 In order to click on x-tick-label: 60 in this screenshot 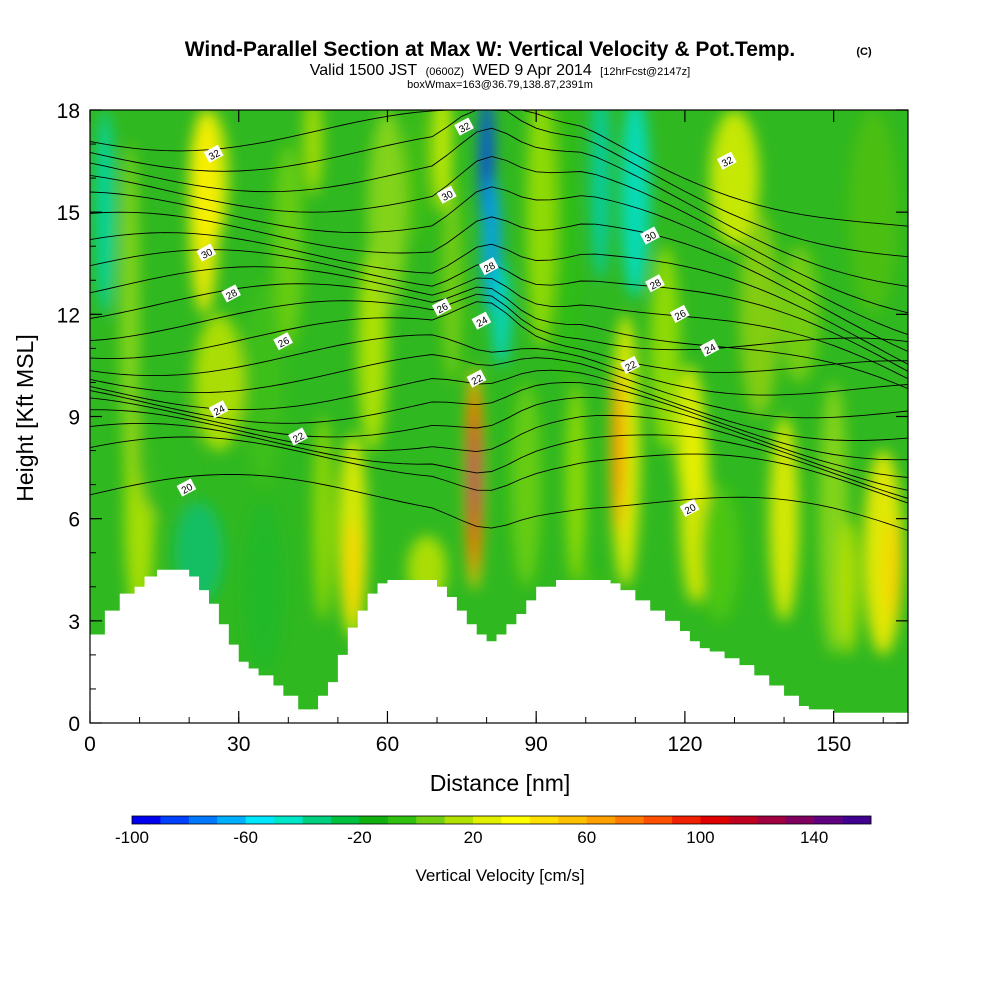, I will do `click(387, 744)`.